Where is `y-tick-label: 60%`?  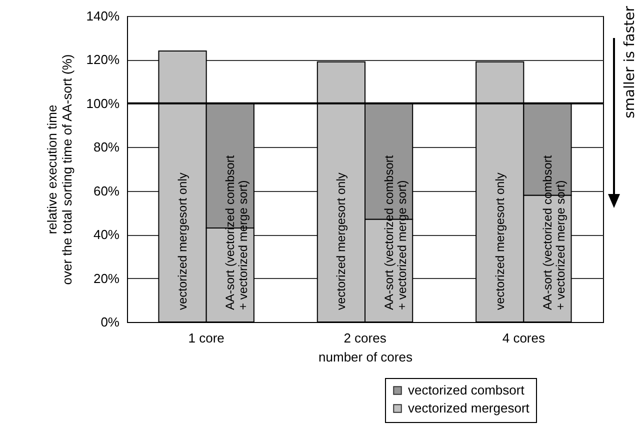
y-tick-label: 60% is located at coordinates (106, 190).